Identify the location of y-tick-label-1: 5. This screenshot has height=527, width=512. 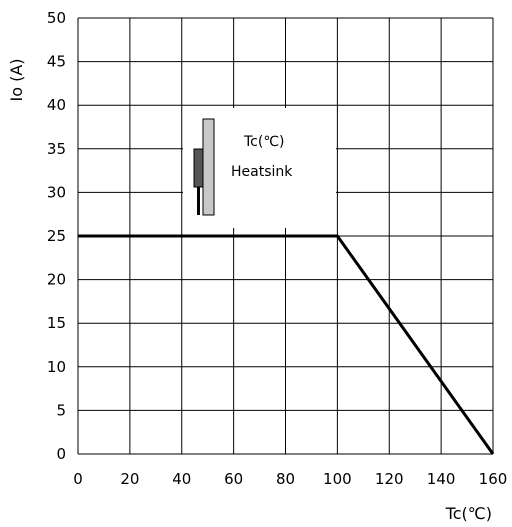
(61, 410).